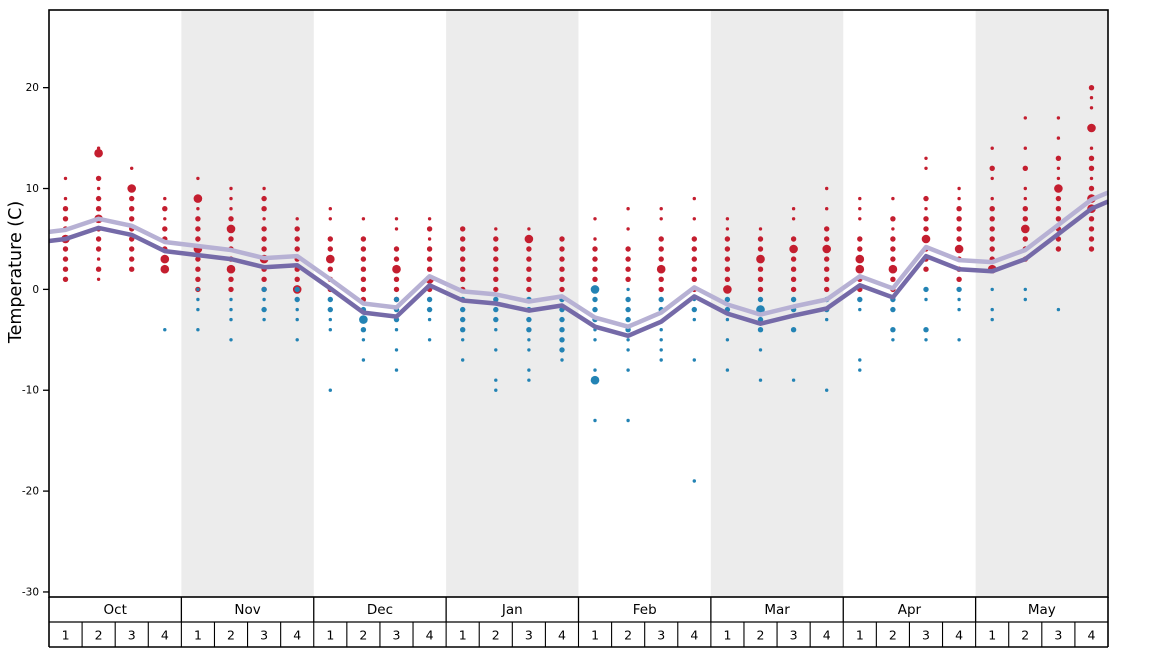 The width and height of the screenshot is (1168, 648). Describe the element at coordinates (380, 610) in the screenshot. I see `month-label: Dec` at that location.